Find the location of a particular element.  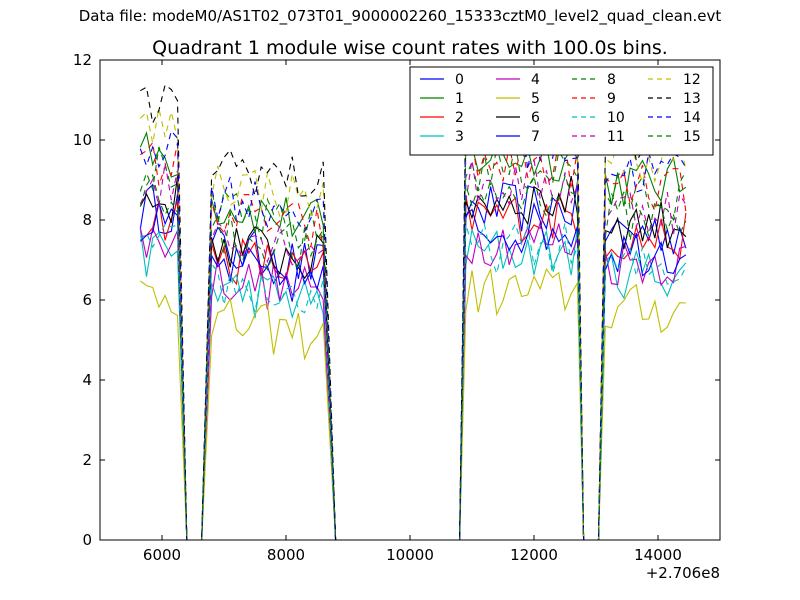

legend-label-2: 2 is located at coordinates (459, 118).